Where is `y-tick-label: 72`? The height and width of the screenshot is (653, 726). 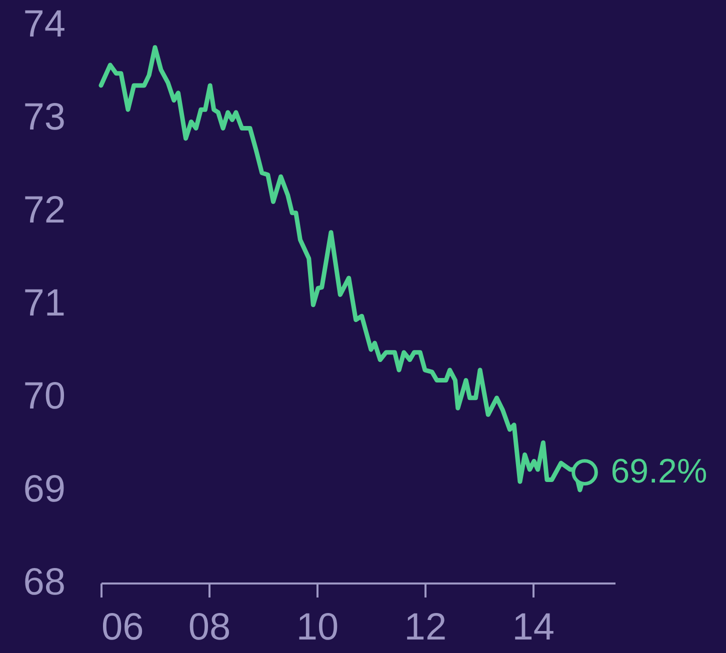
y-tick-label: 72 is located at coordinates (44, 211).